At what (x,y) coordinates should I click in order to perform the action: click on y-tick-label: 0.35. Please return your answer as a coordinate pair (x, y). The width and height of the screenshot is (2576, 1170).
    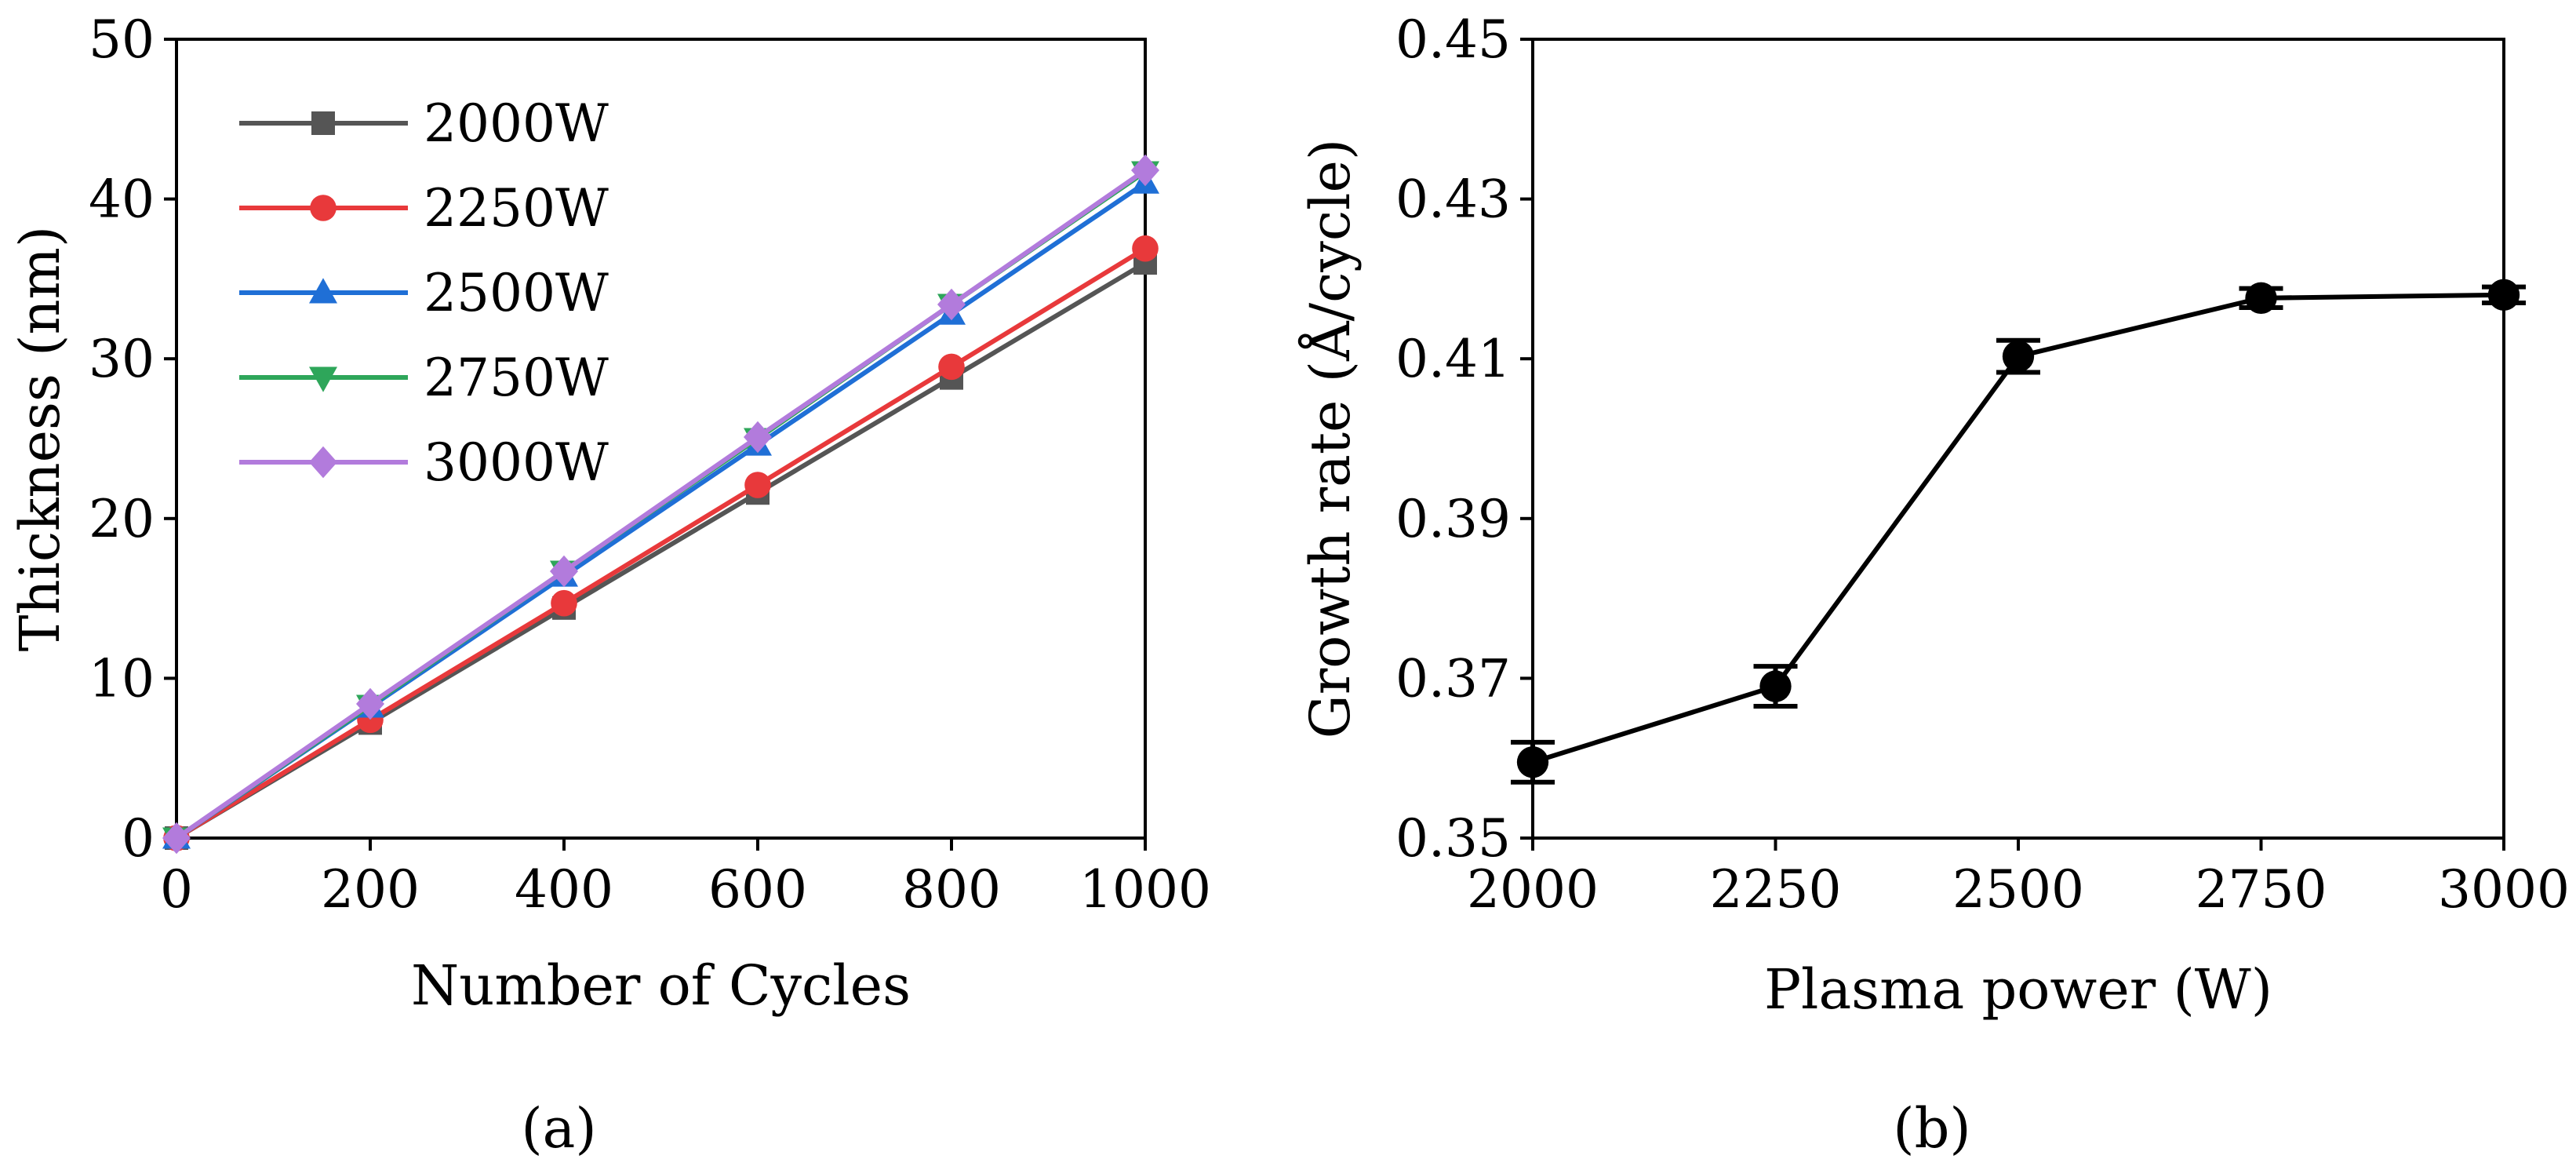
    Looking at the image, I should click on (1453, 838).